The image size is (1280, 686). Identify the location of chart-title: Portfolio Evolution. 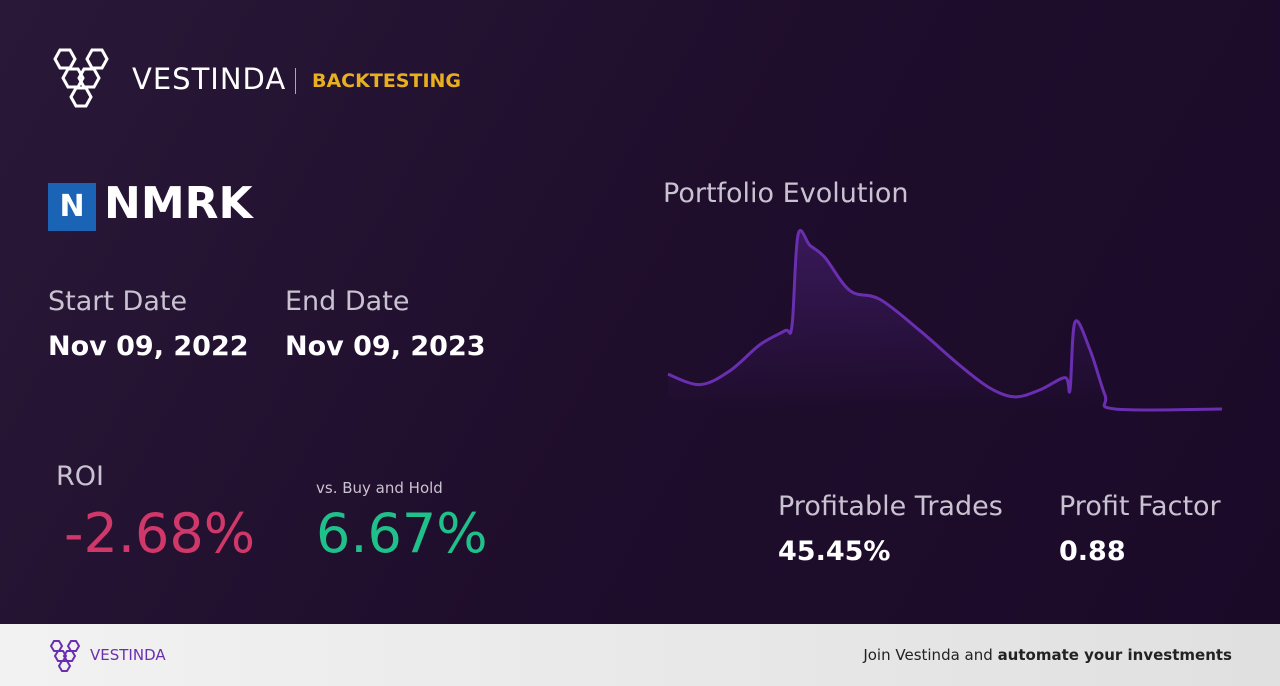
(786, 193).